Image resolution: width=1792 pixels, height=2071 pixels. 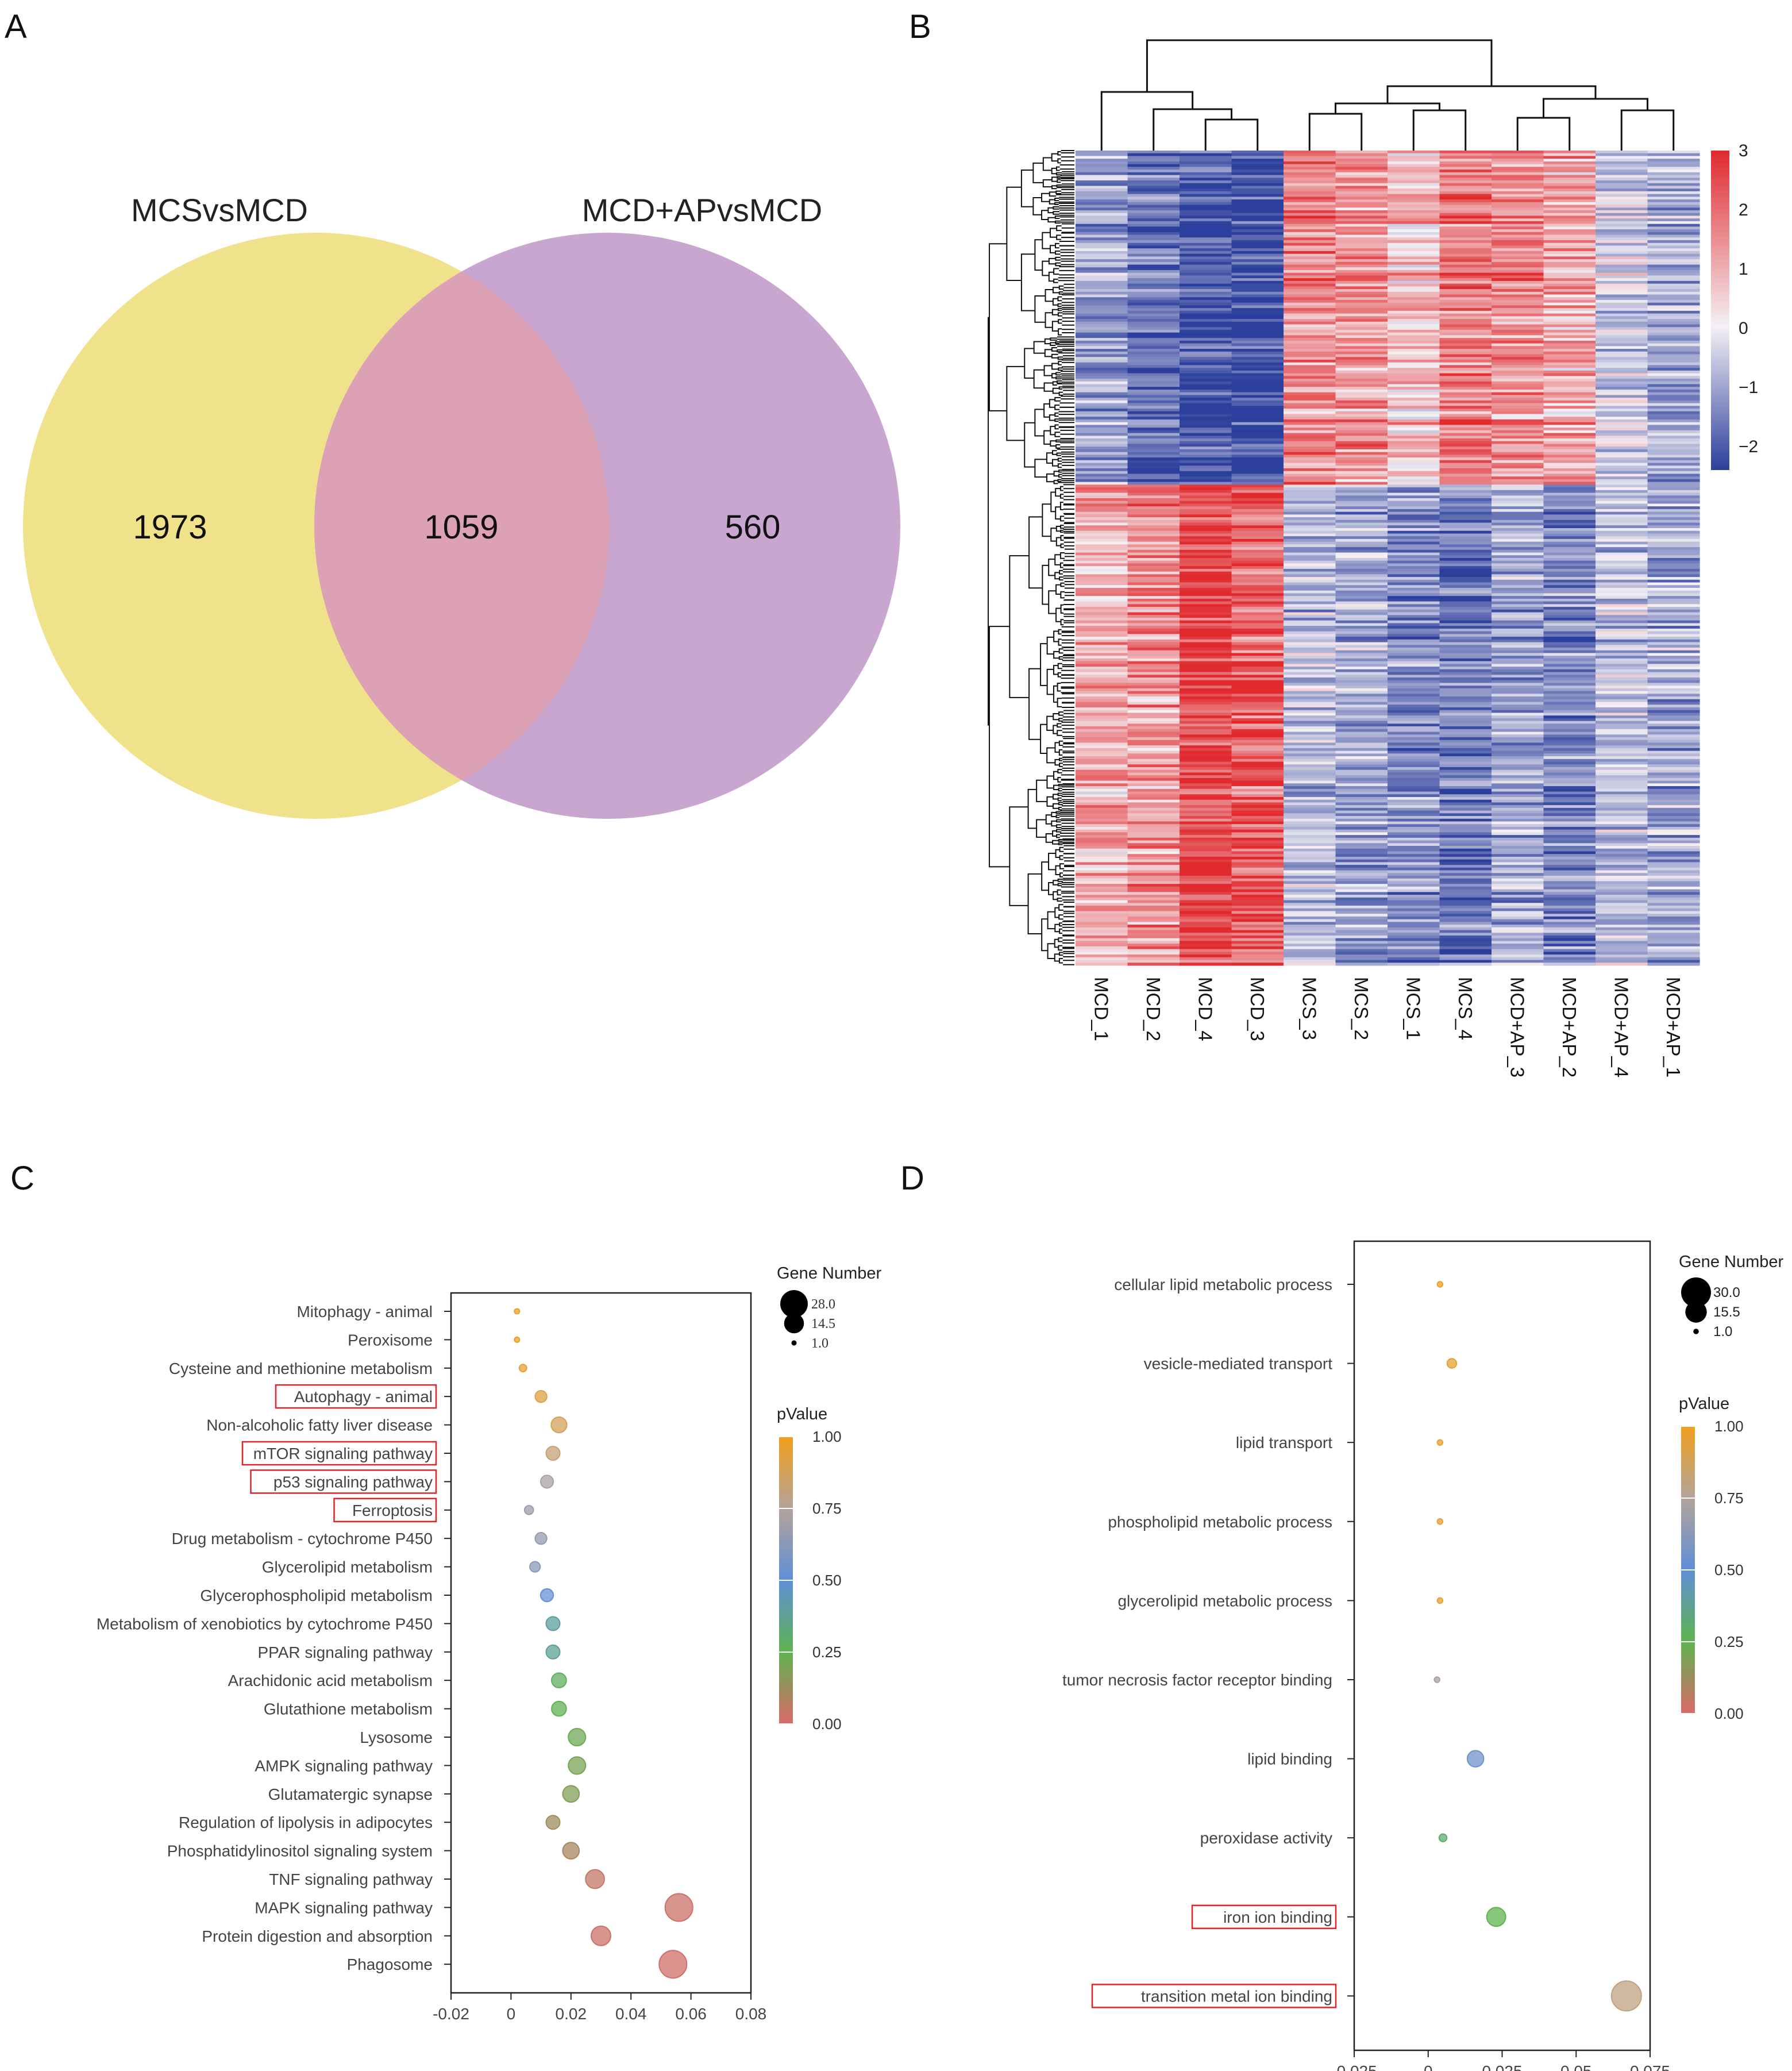 What do you see at coordinates (553, 1453) in the screenshot?
I see `bubble-point` at bounding box center [553, 1453].